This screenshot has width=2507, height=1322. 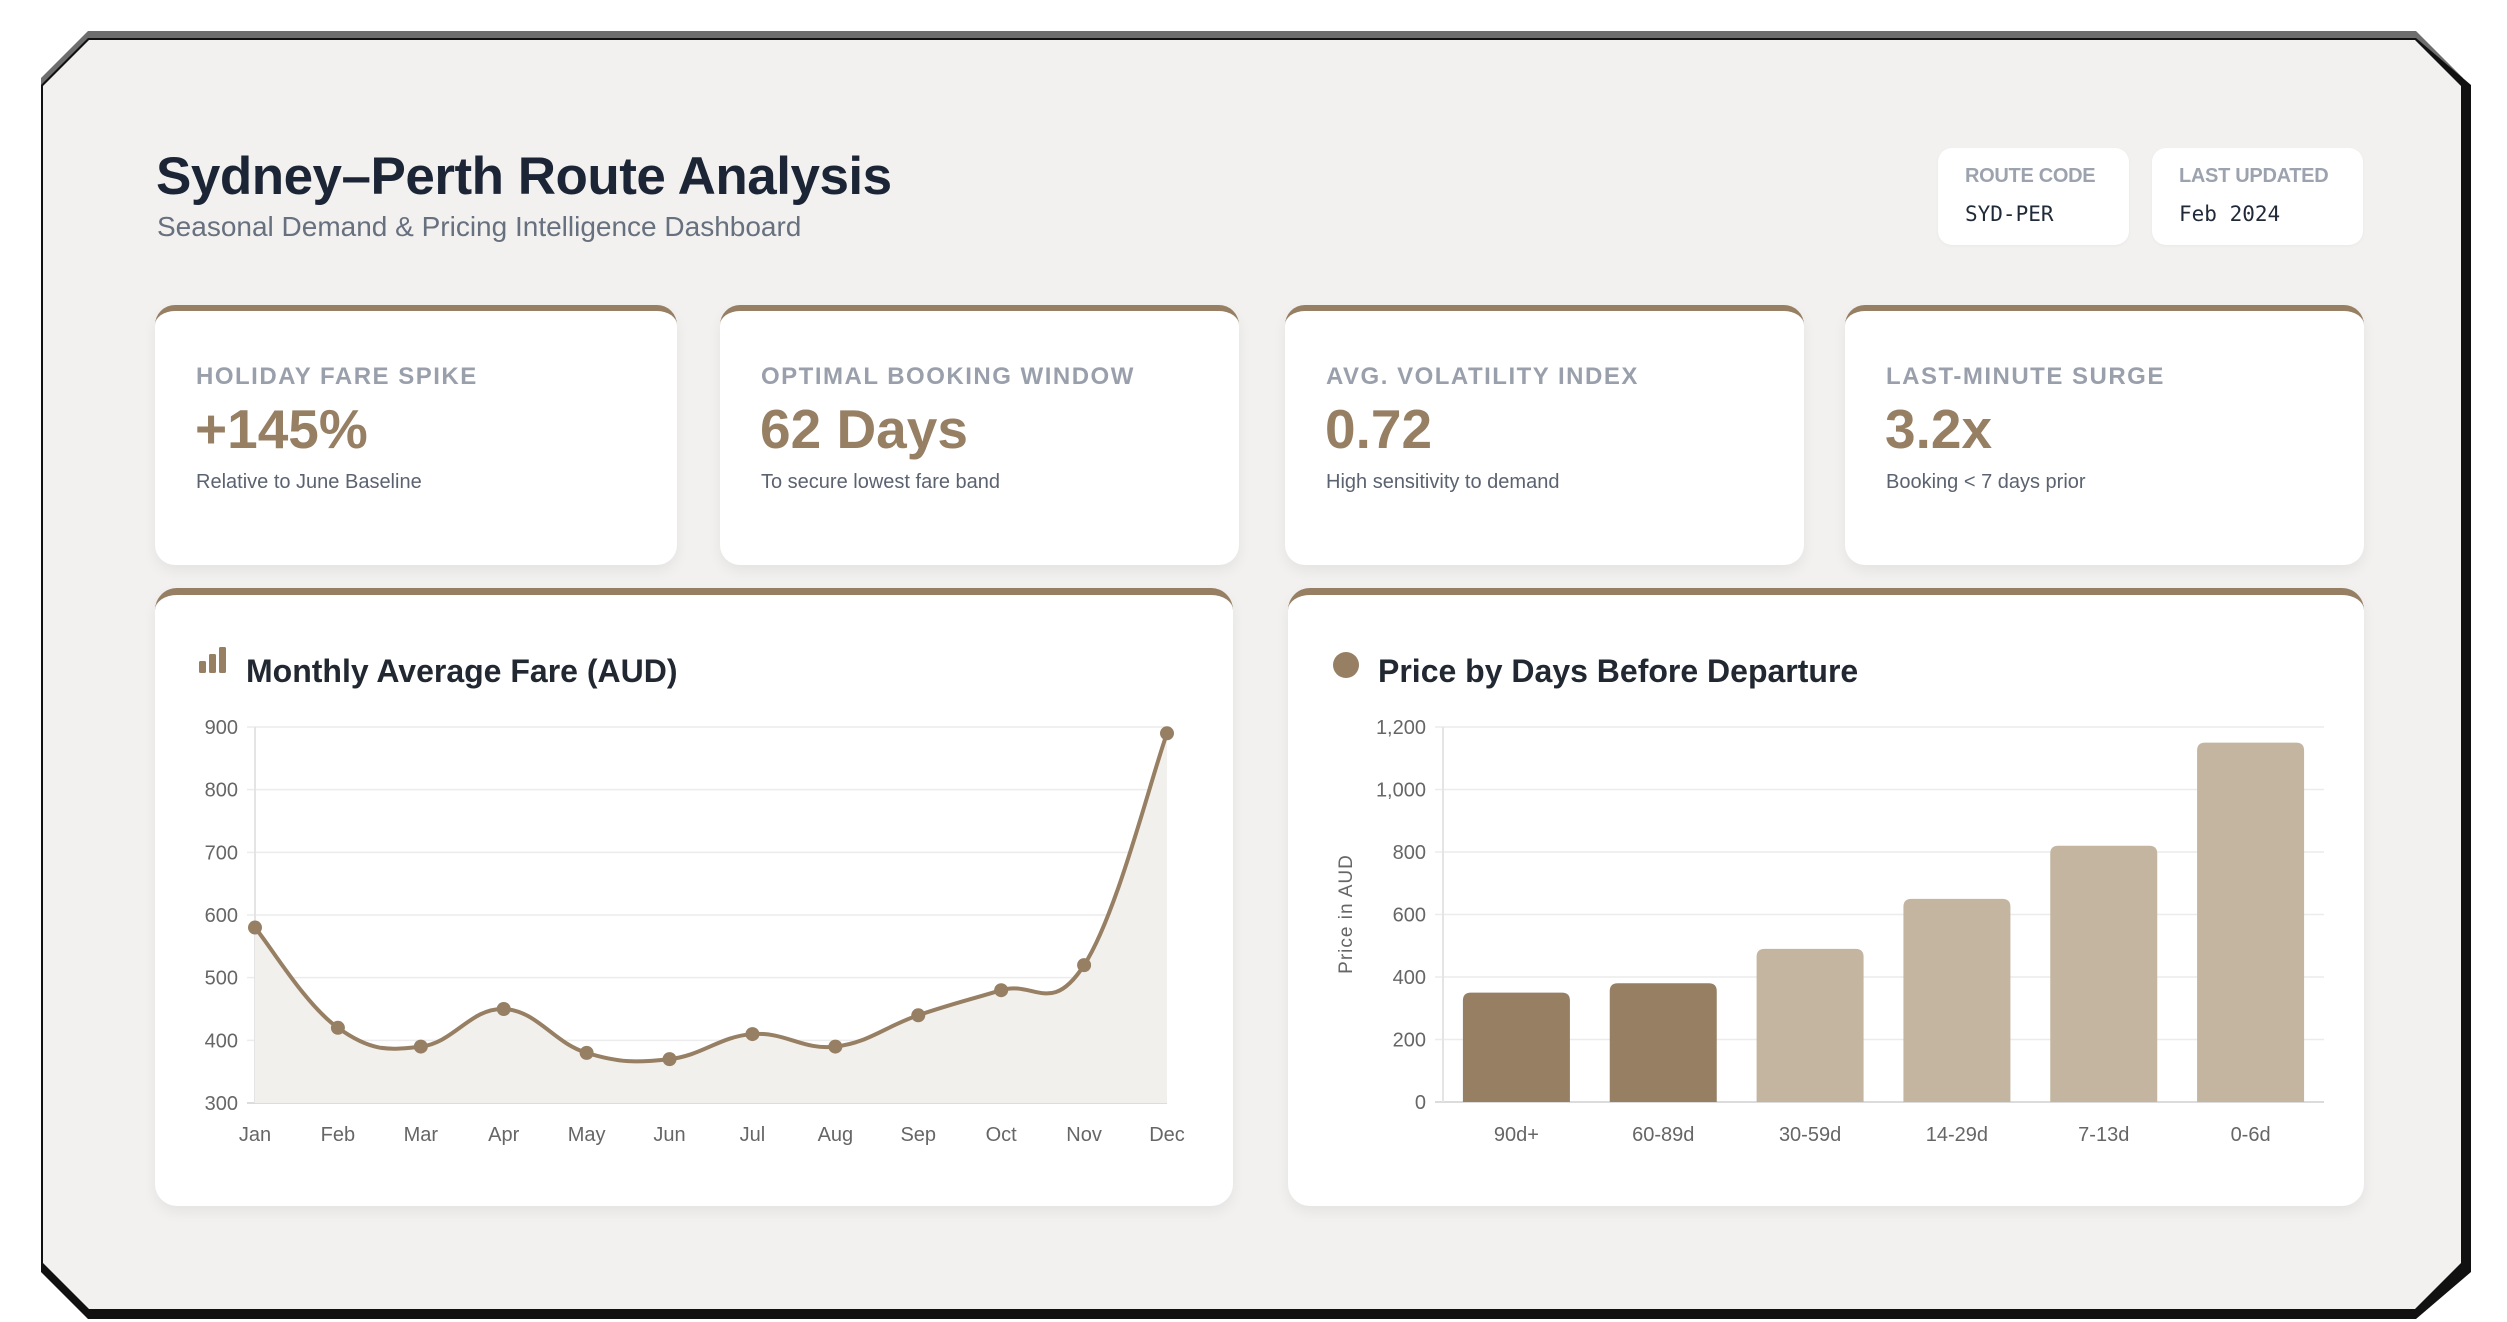 I want to click on kpi-subtext: Booking < 7 days prior, so click(x=1986, y=482).